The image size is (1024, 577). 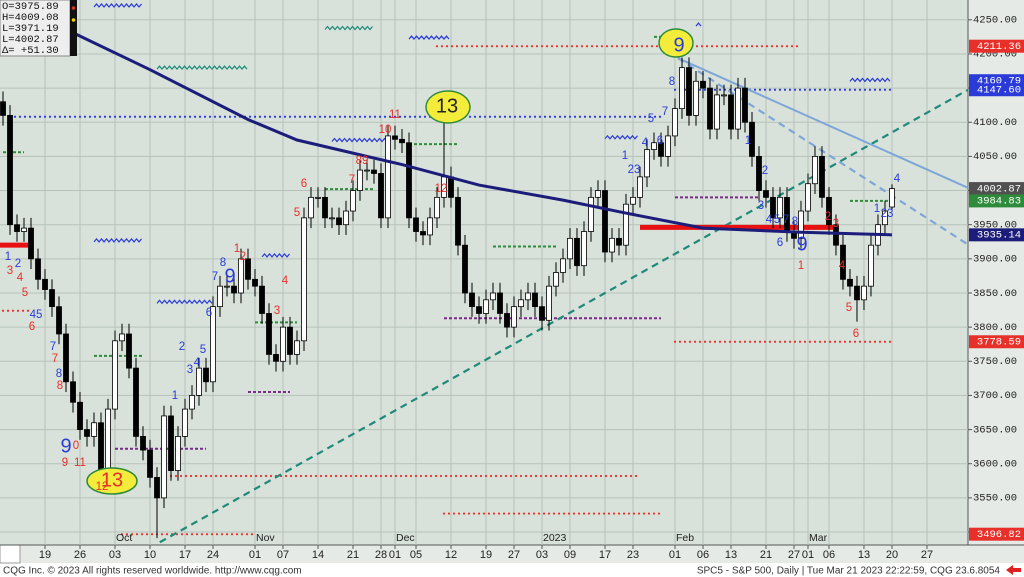 What do you see at coordinates (451, 555) in the screenshot?
I see `x-tick-label: 12` at bounding box center [451, 555].